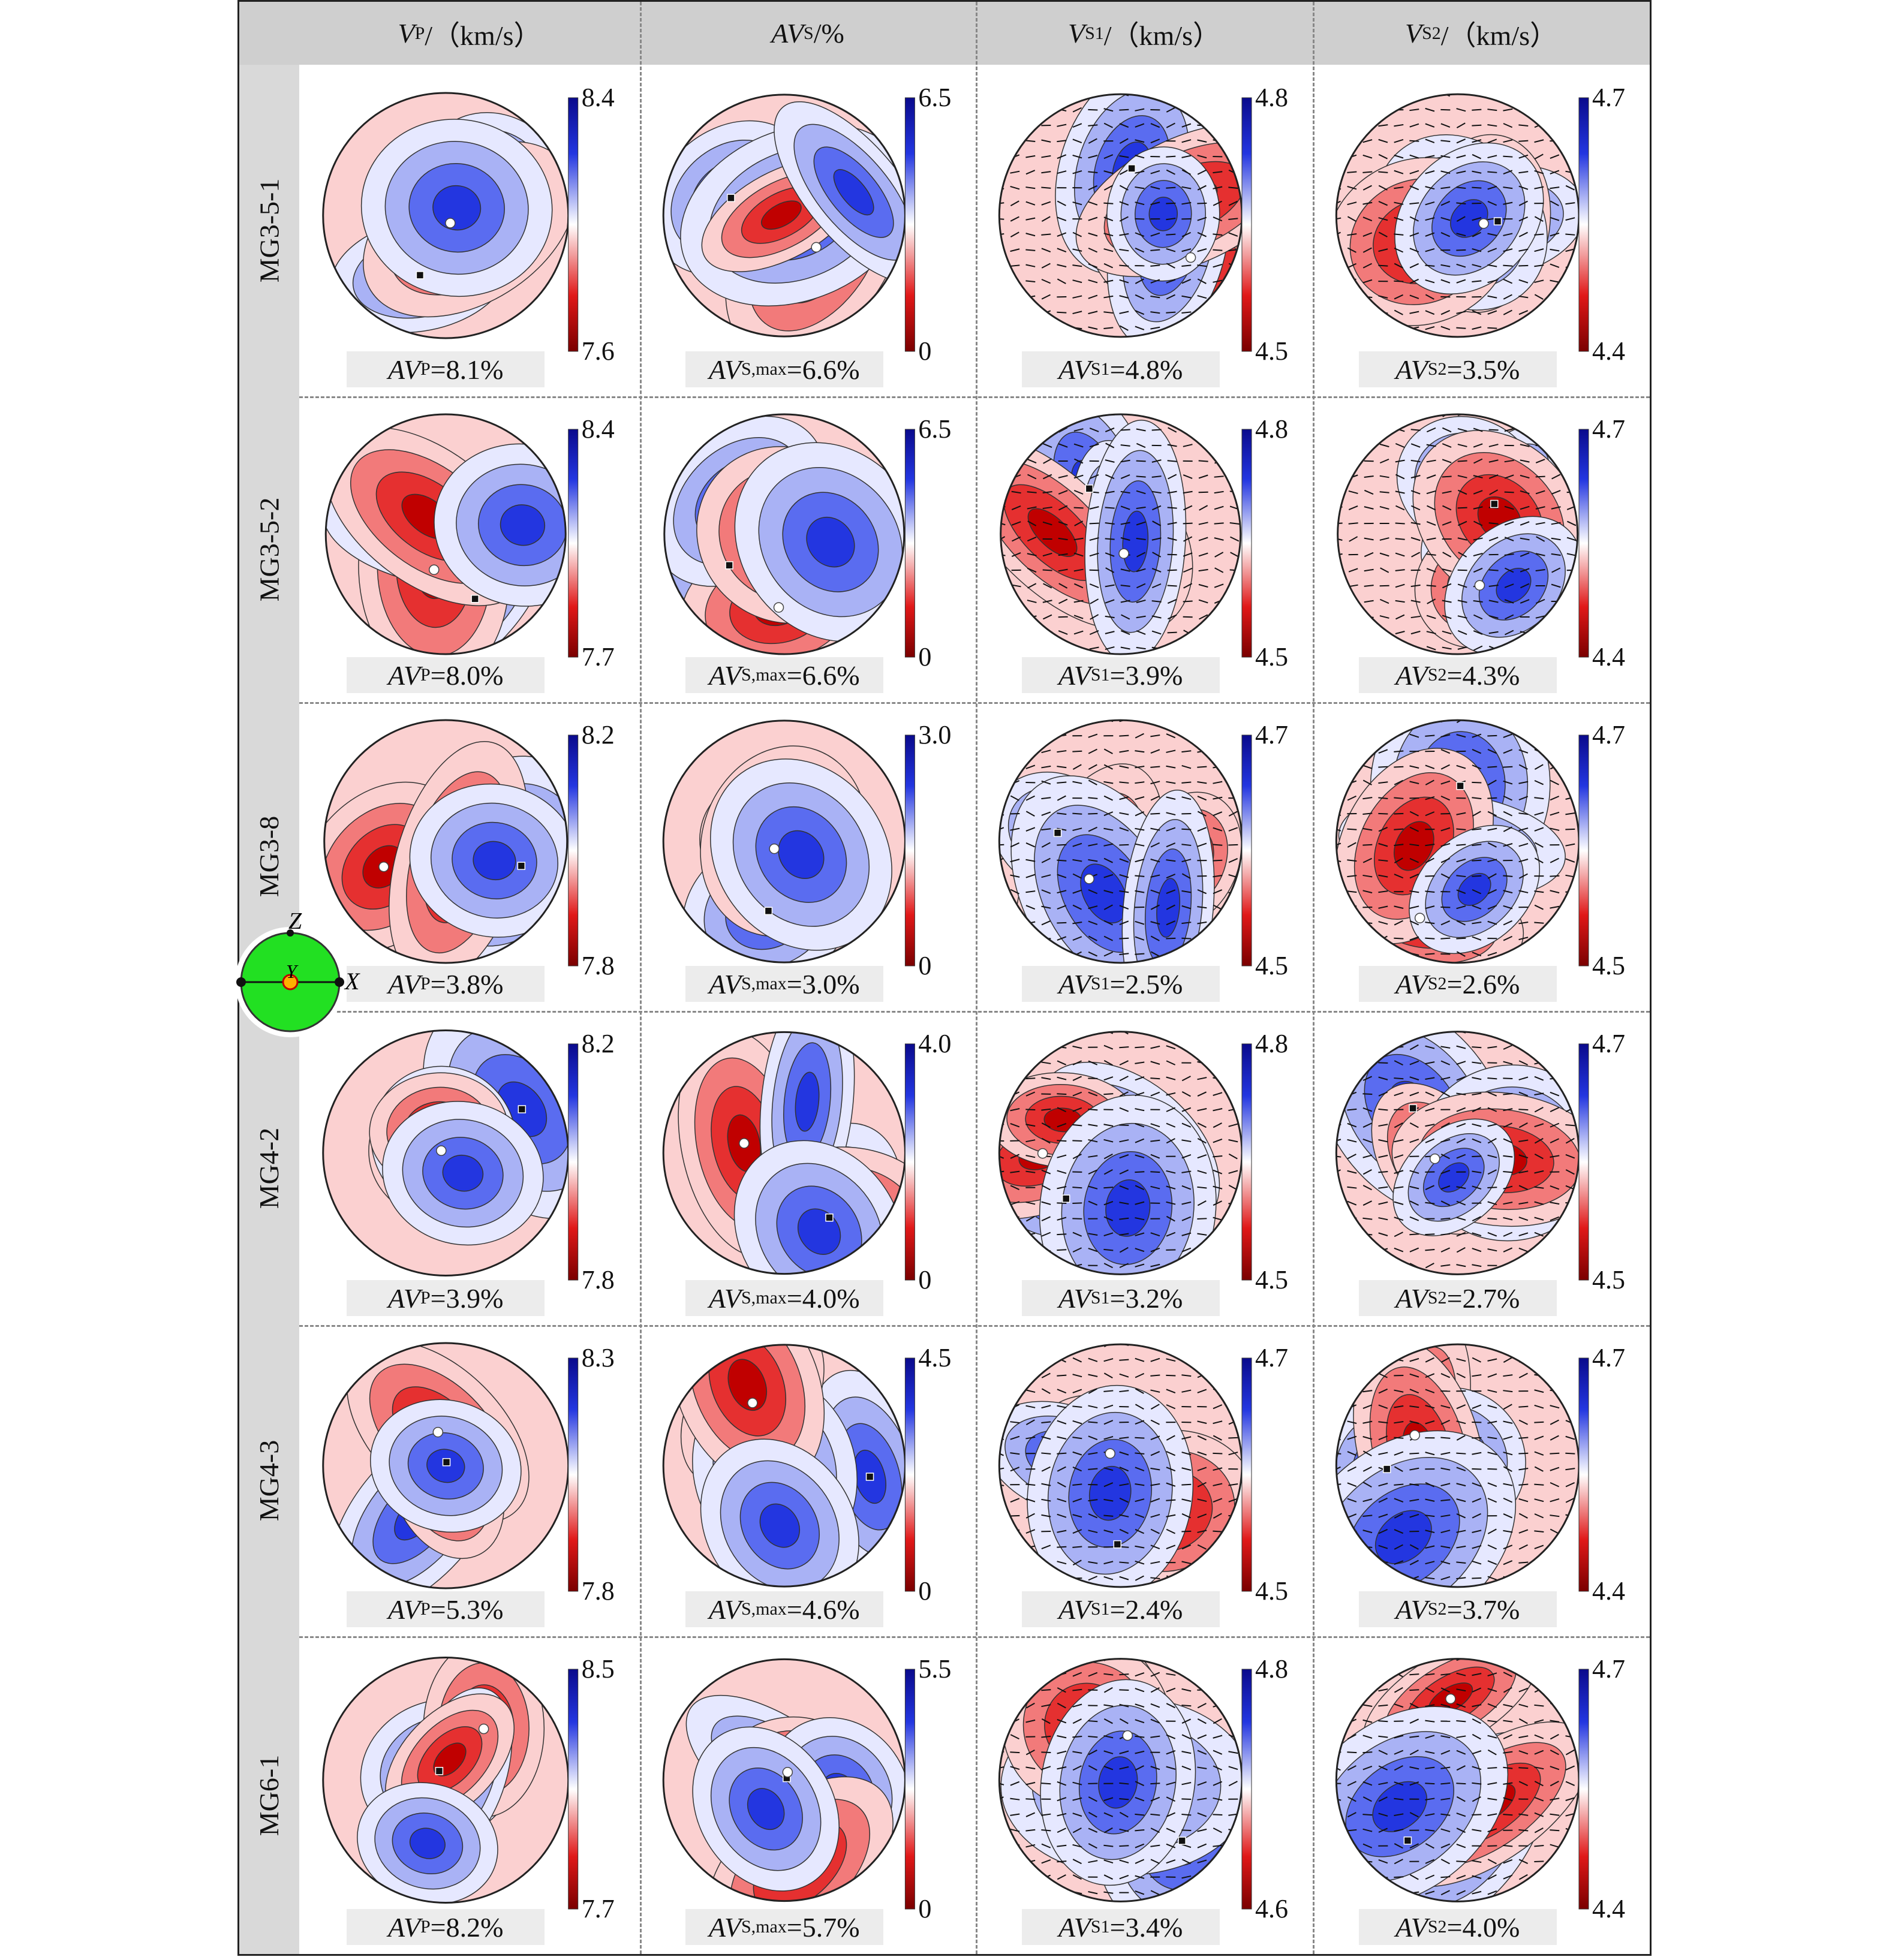 The height and width of the screenshot is (1960, 1889). Describe the element at coordinates (1146, 1610) in the screenshot. I see `suffix: =2.4%` at that location.